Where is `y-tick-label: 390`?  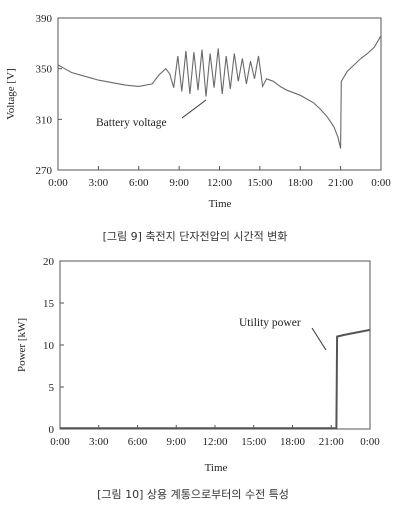 y-tick-label: 390 is located at coordinates (44, 19).